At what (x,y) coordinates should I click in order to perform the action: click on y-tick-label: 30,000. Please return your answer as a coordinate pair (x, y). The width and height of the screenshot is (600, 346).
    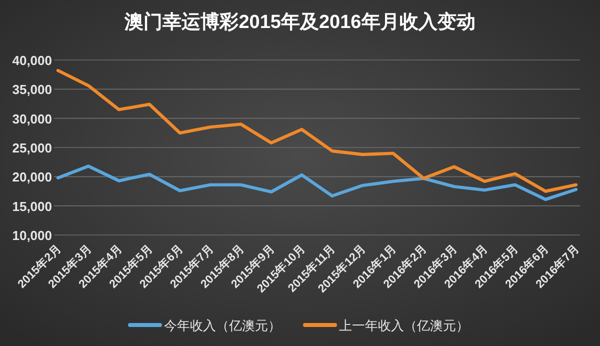
    Looking at the image, I should click on (32, 118).